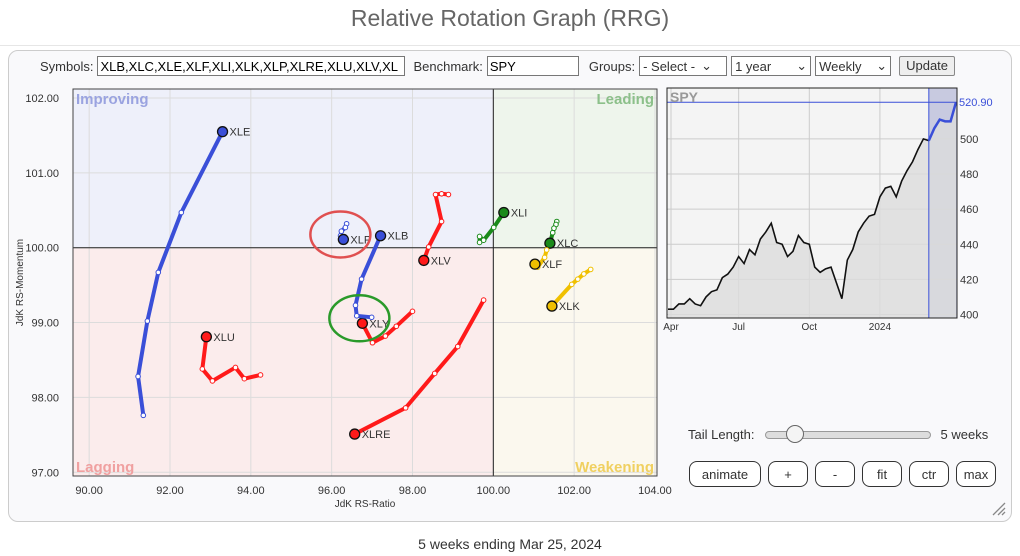 The image size is (1020, 556). I want to click on tail-length-control: Tail Length: 5 weeks, so click(838, 433).